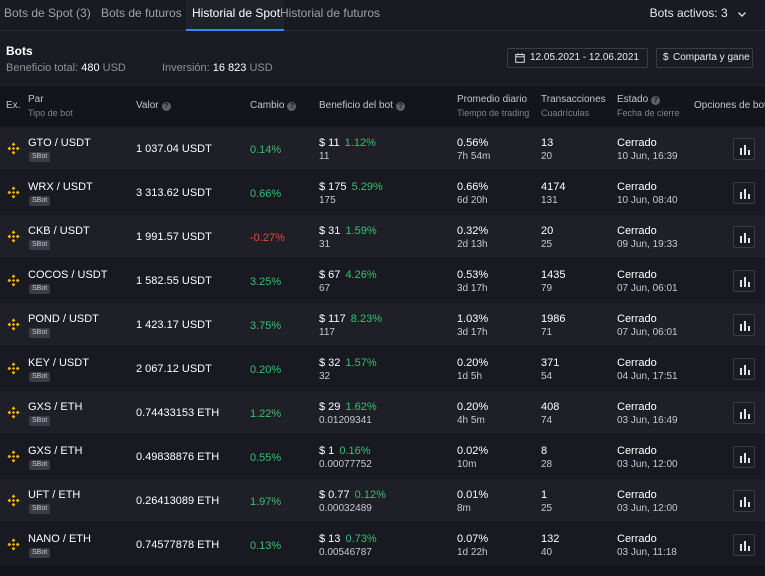 The width and height of the screenshot is (765, 576). Describe the element at coordinates (178, 545) in the screenshot. I see `valor-value: 0.74577878 ETH` at that location.